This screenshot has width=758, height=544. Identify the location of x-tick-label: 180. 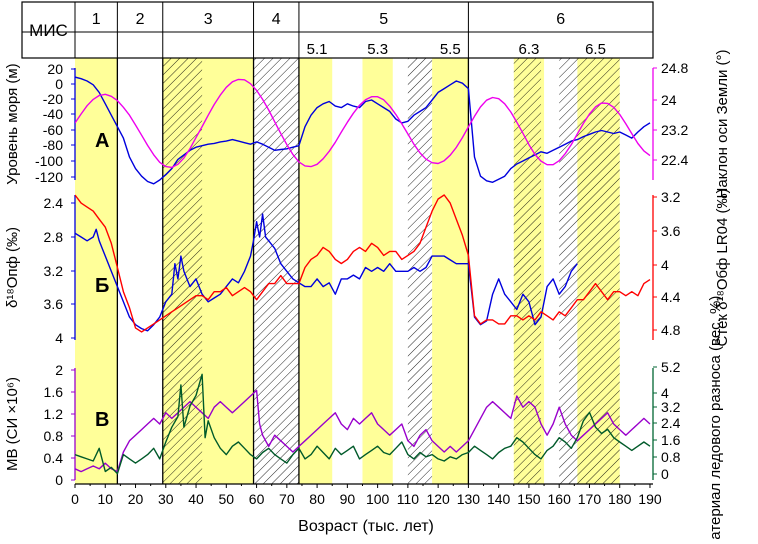
(620, 499).